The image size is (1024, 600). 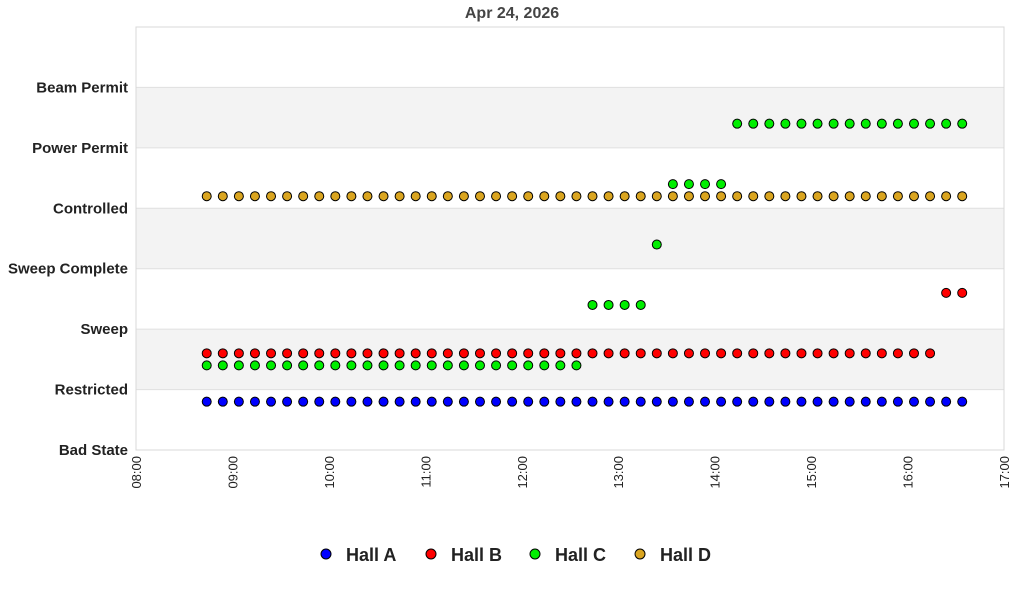 I want to click on legend-label: Hall A, so click(x=371, y=555).